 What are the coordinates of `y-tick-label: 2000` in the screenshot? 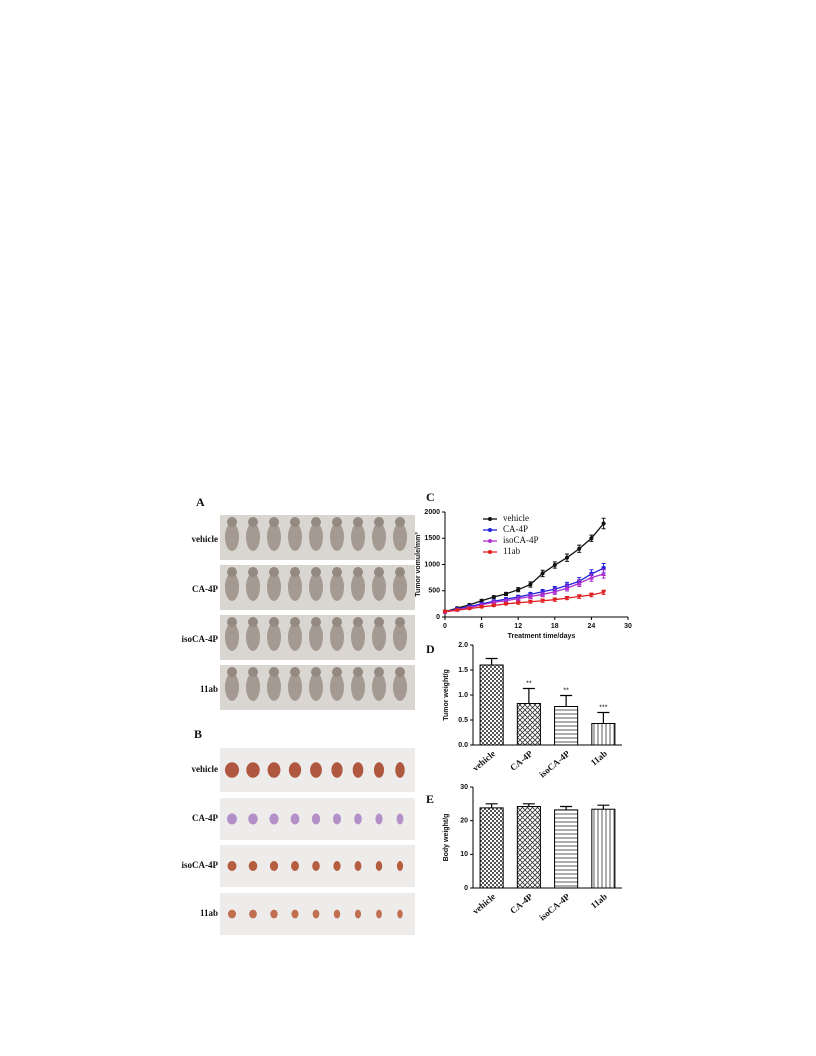 It's located at (432, 512).